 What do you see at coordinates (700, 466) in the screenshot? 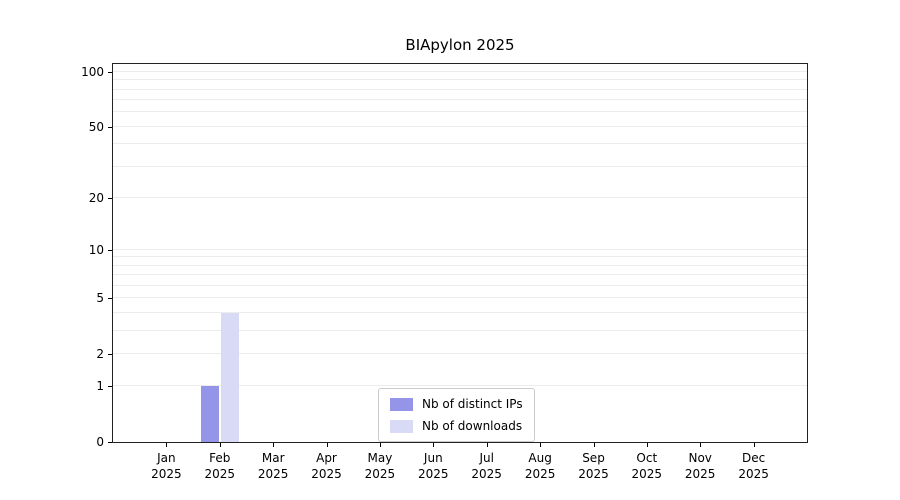
I see `x-tick-label: Nov 2025` at bounding box center [700, 466].